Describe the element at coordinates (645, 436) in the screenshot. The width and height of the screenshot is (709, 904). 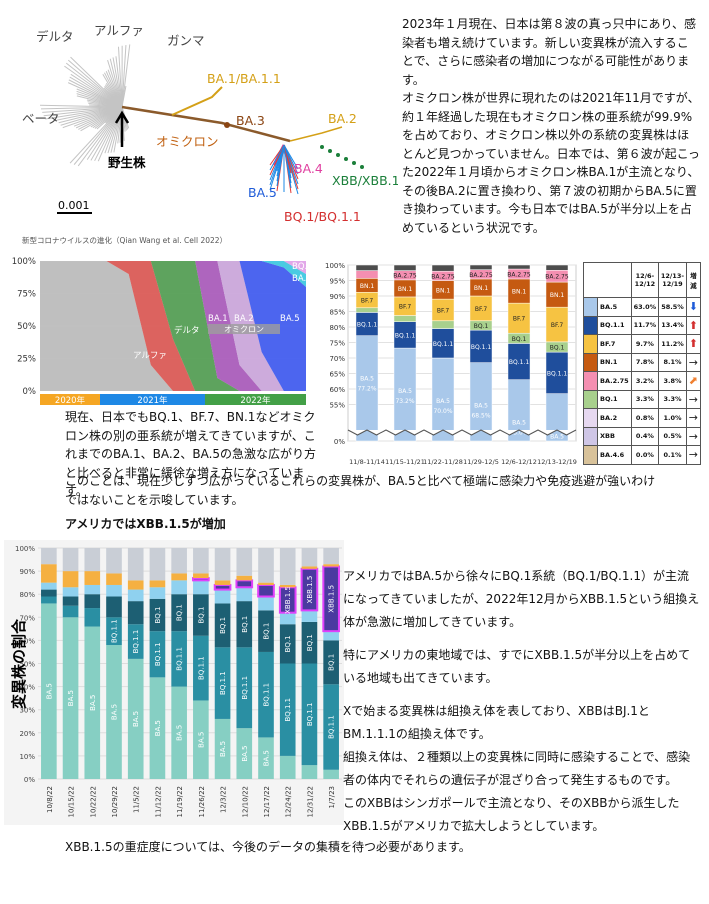
I see `value-cell: 0.4%` at that location.